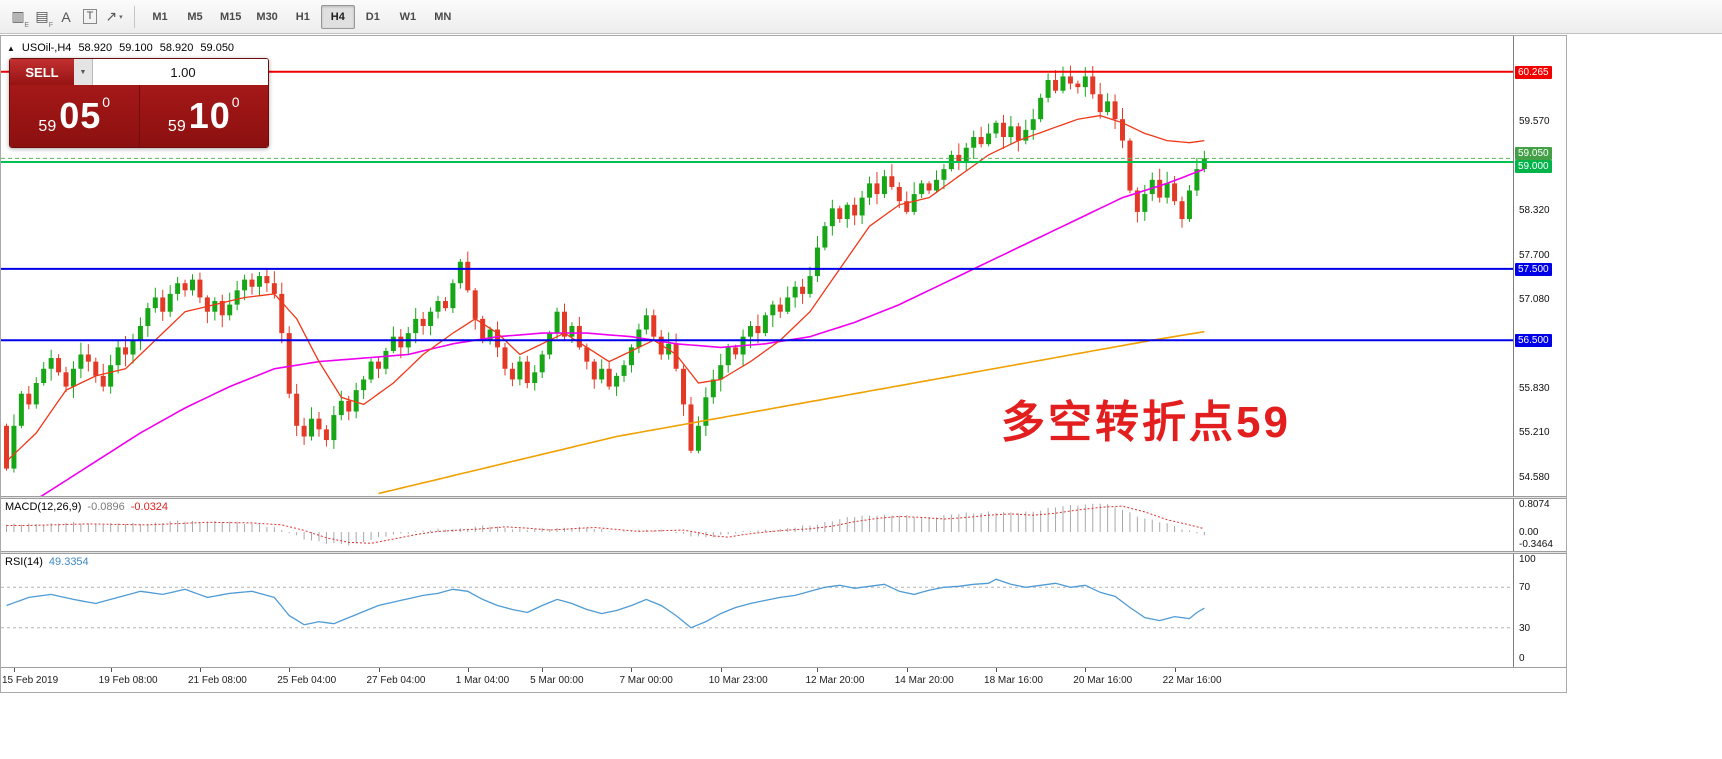  What do you see at coordinates (24, 562) in the screenshot?
I see `rsi-name: RSI(14)` at bounding box center [24, 562].